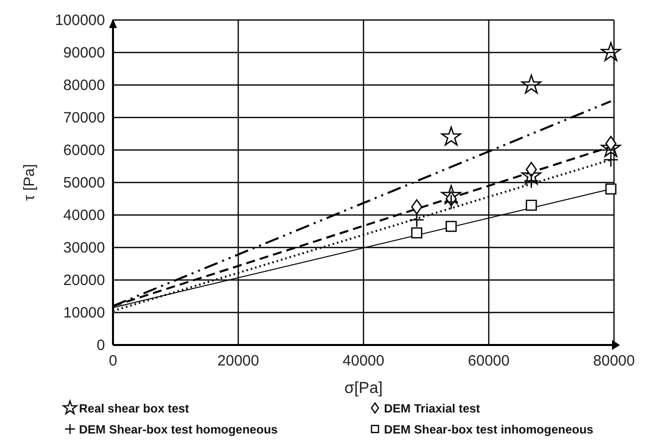  What do you see at coordinates (363, 388) in the screenshot?
I see `x-axis-title: σ[Pa]` at bounding box center [363, 388].